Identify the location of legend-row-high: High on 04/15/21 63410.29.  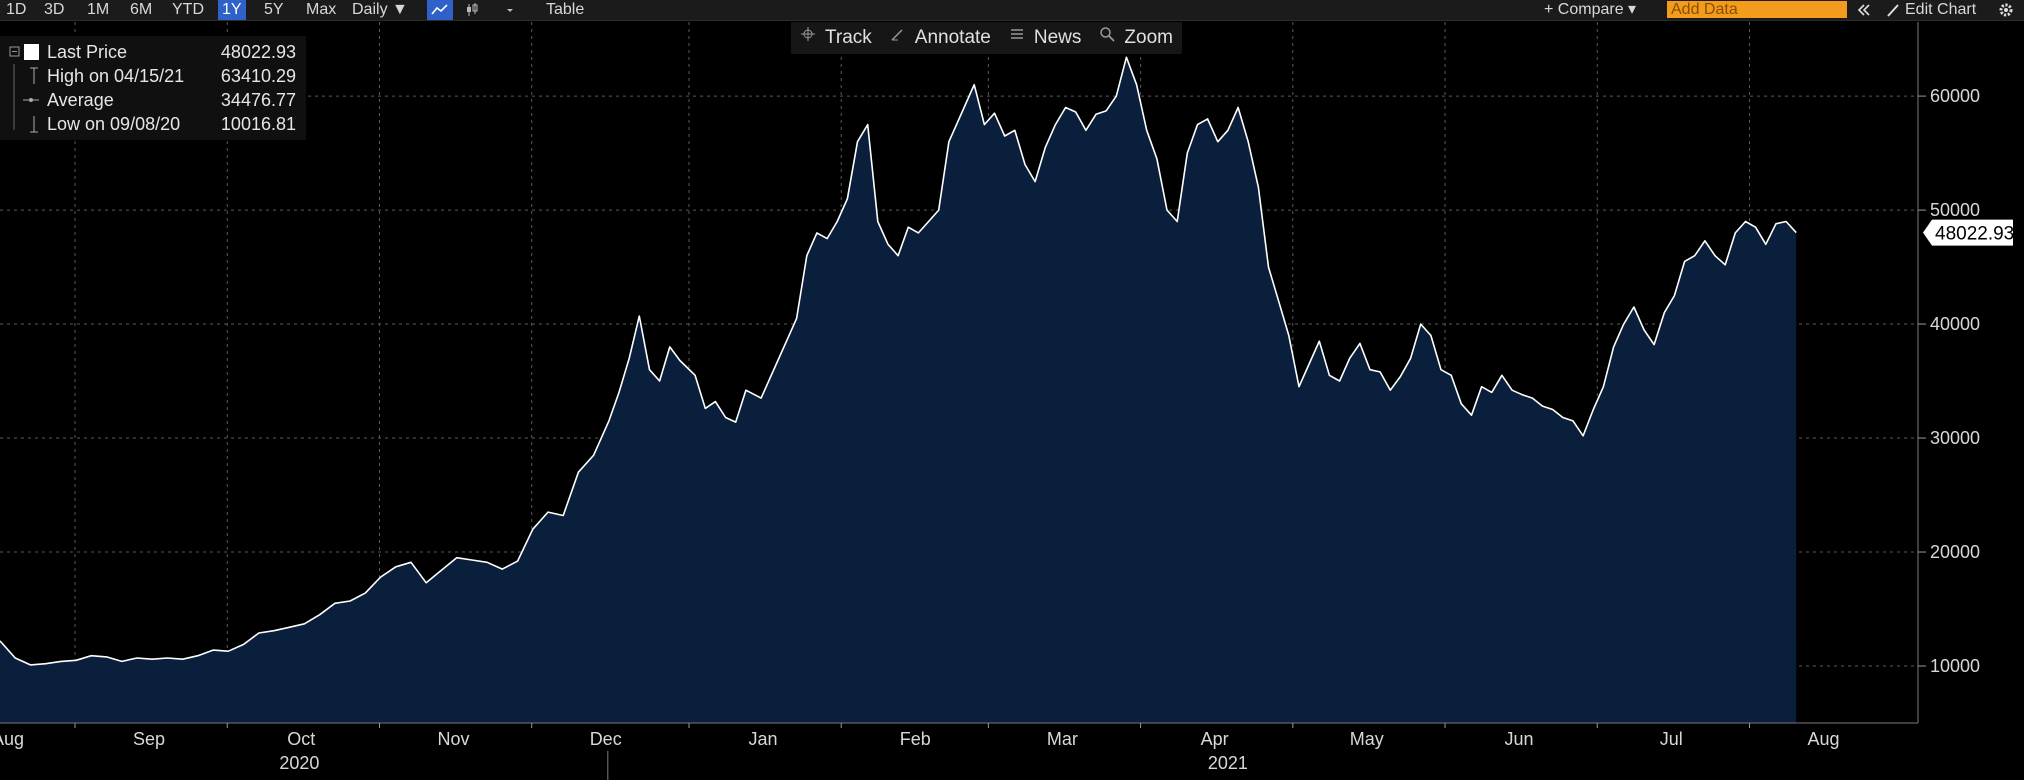
(153, 76).